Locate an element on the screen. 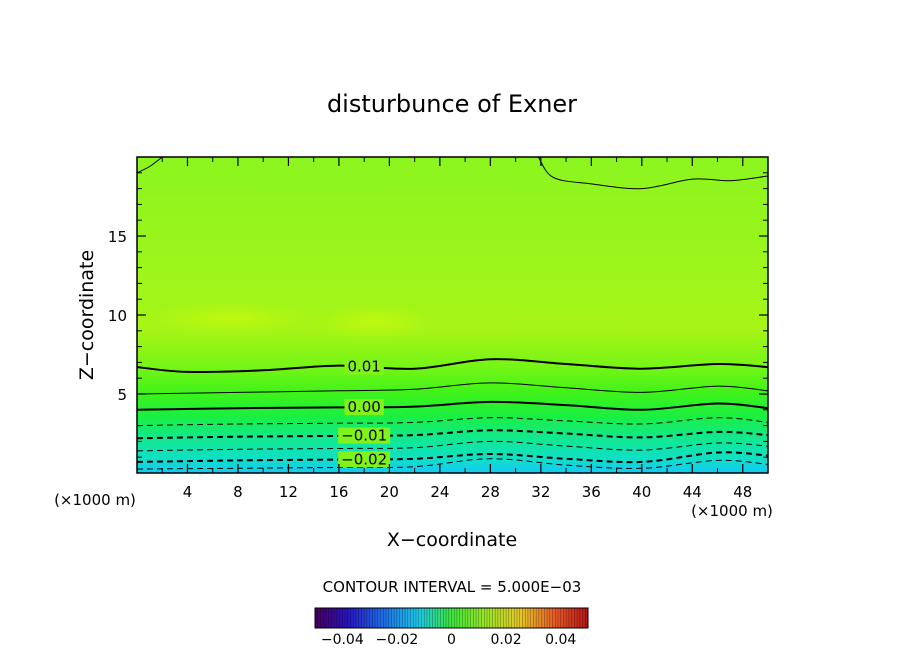 The width and height of the screenshot is (904, 654). colorbar-tick-labels: −0.04 −0.02 0 0.02 0.04 is located at coordinates (449, 640).